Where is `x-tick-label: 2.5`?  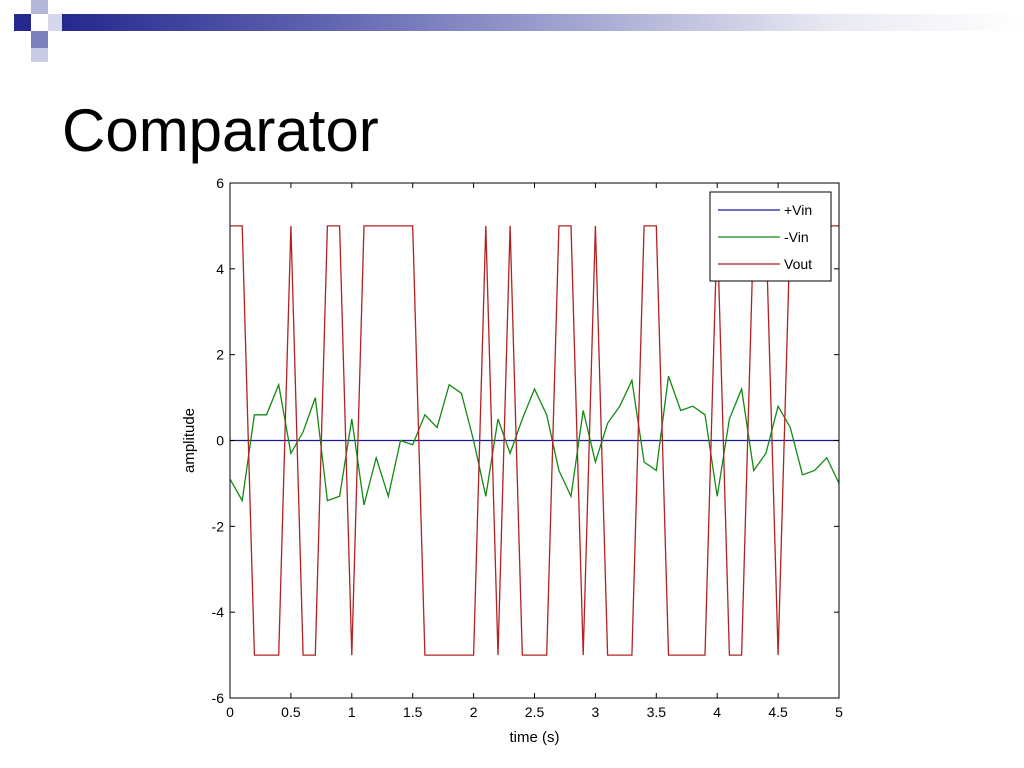
x-tick-label: 2.5 is located at coordinates (535, 712).